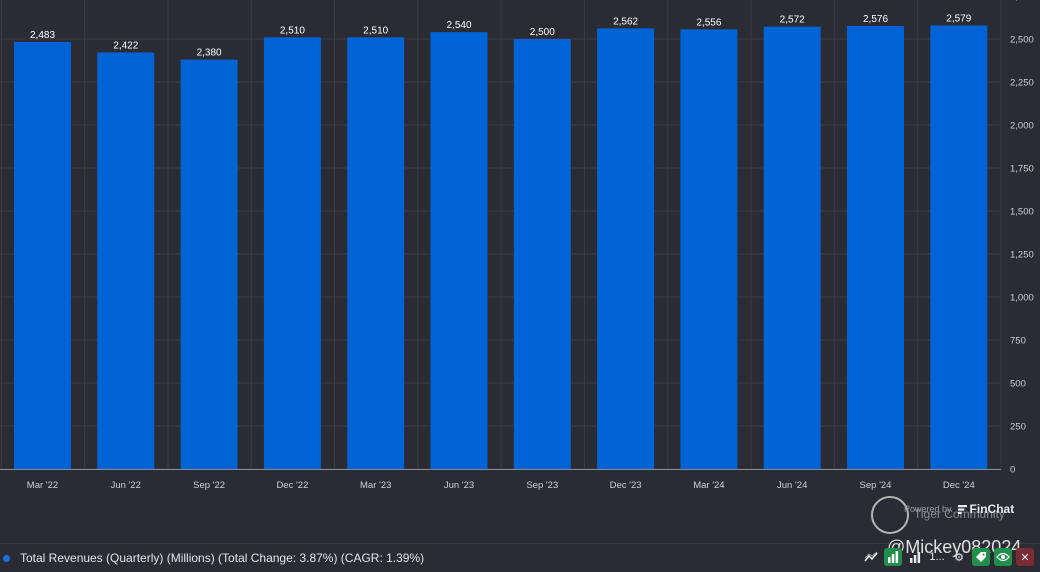 The height and width of the screenshot is (572, 1040). Describe the element at coordinates (1018, 384) in the screenshot. I see `y-tick-label: 500` at that location.